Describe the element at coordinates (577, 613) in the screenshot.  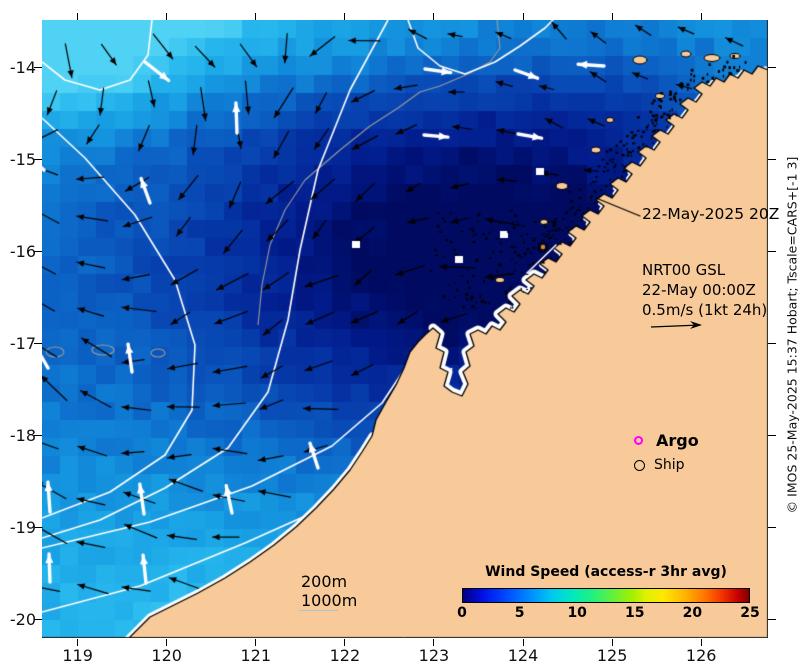
I see `colorbar-tick-label: 10` at that location.